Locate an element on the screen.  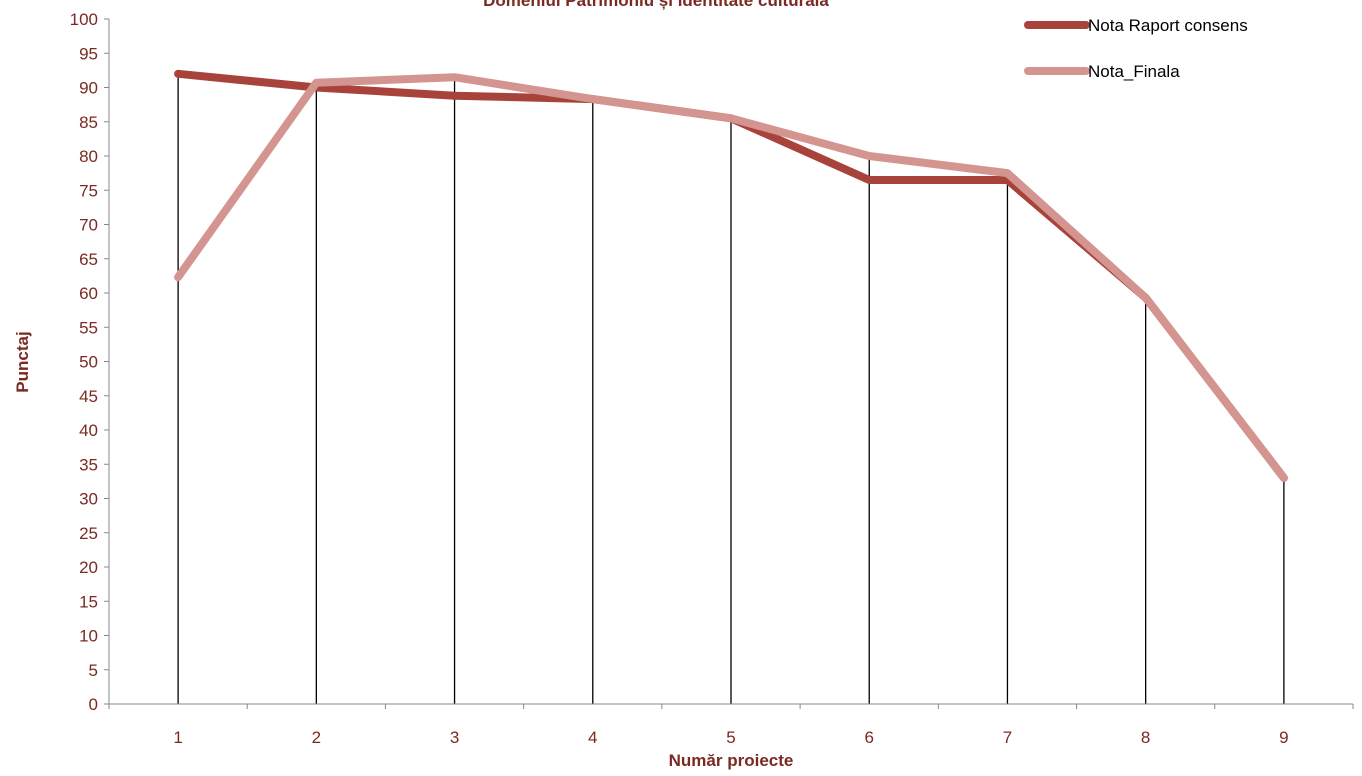
x-axis-ticks: 1 2 3 4 5 6 7 8 9 is located at coordinates (731, 725).